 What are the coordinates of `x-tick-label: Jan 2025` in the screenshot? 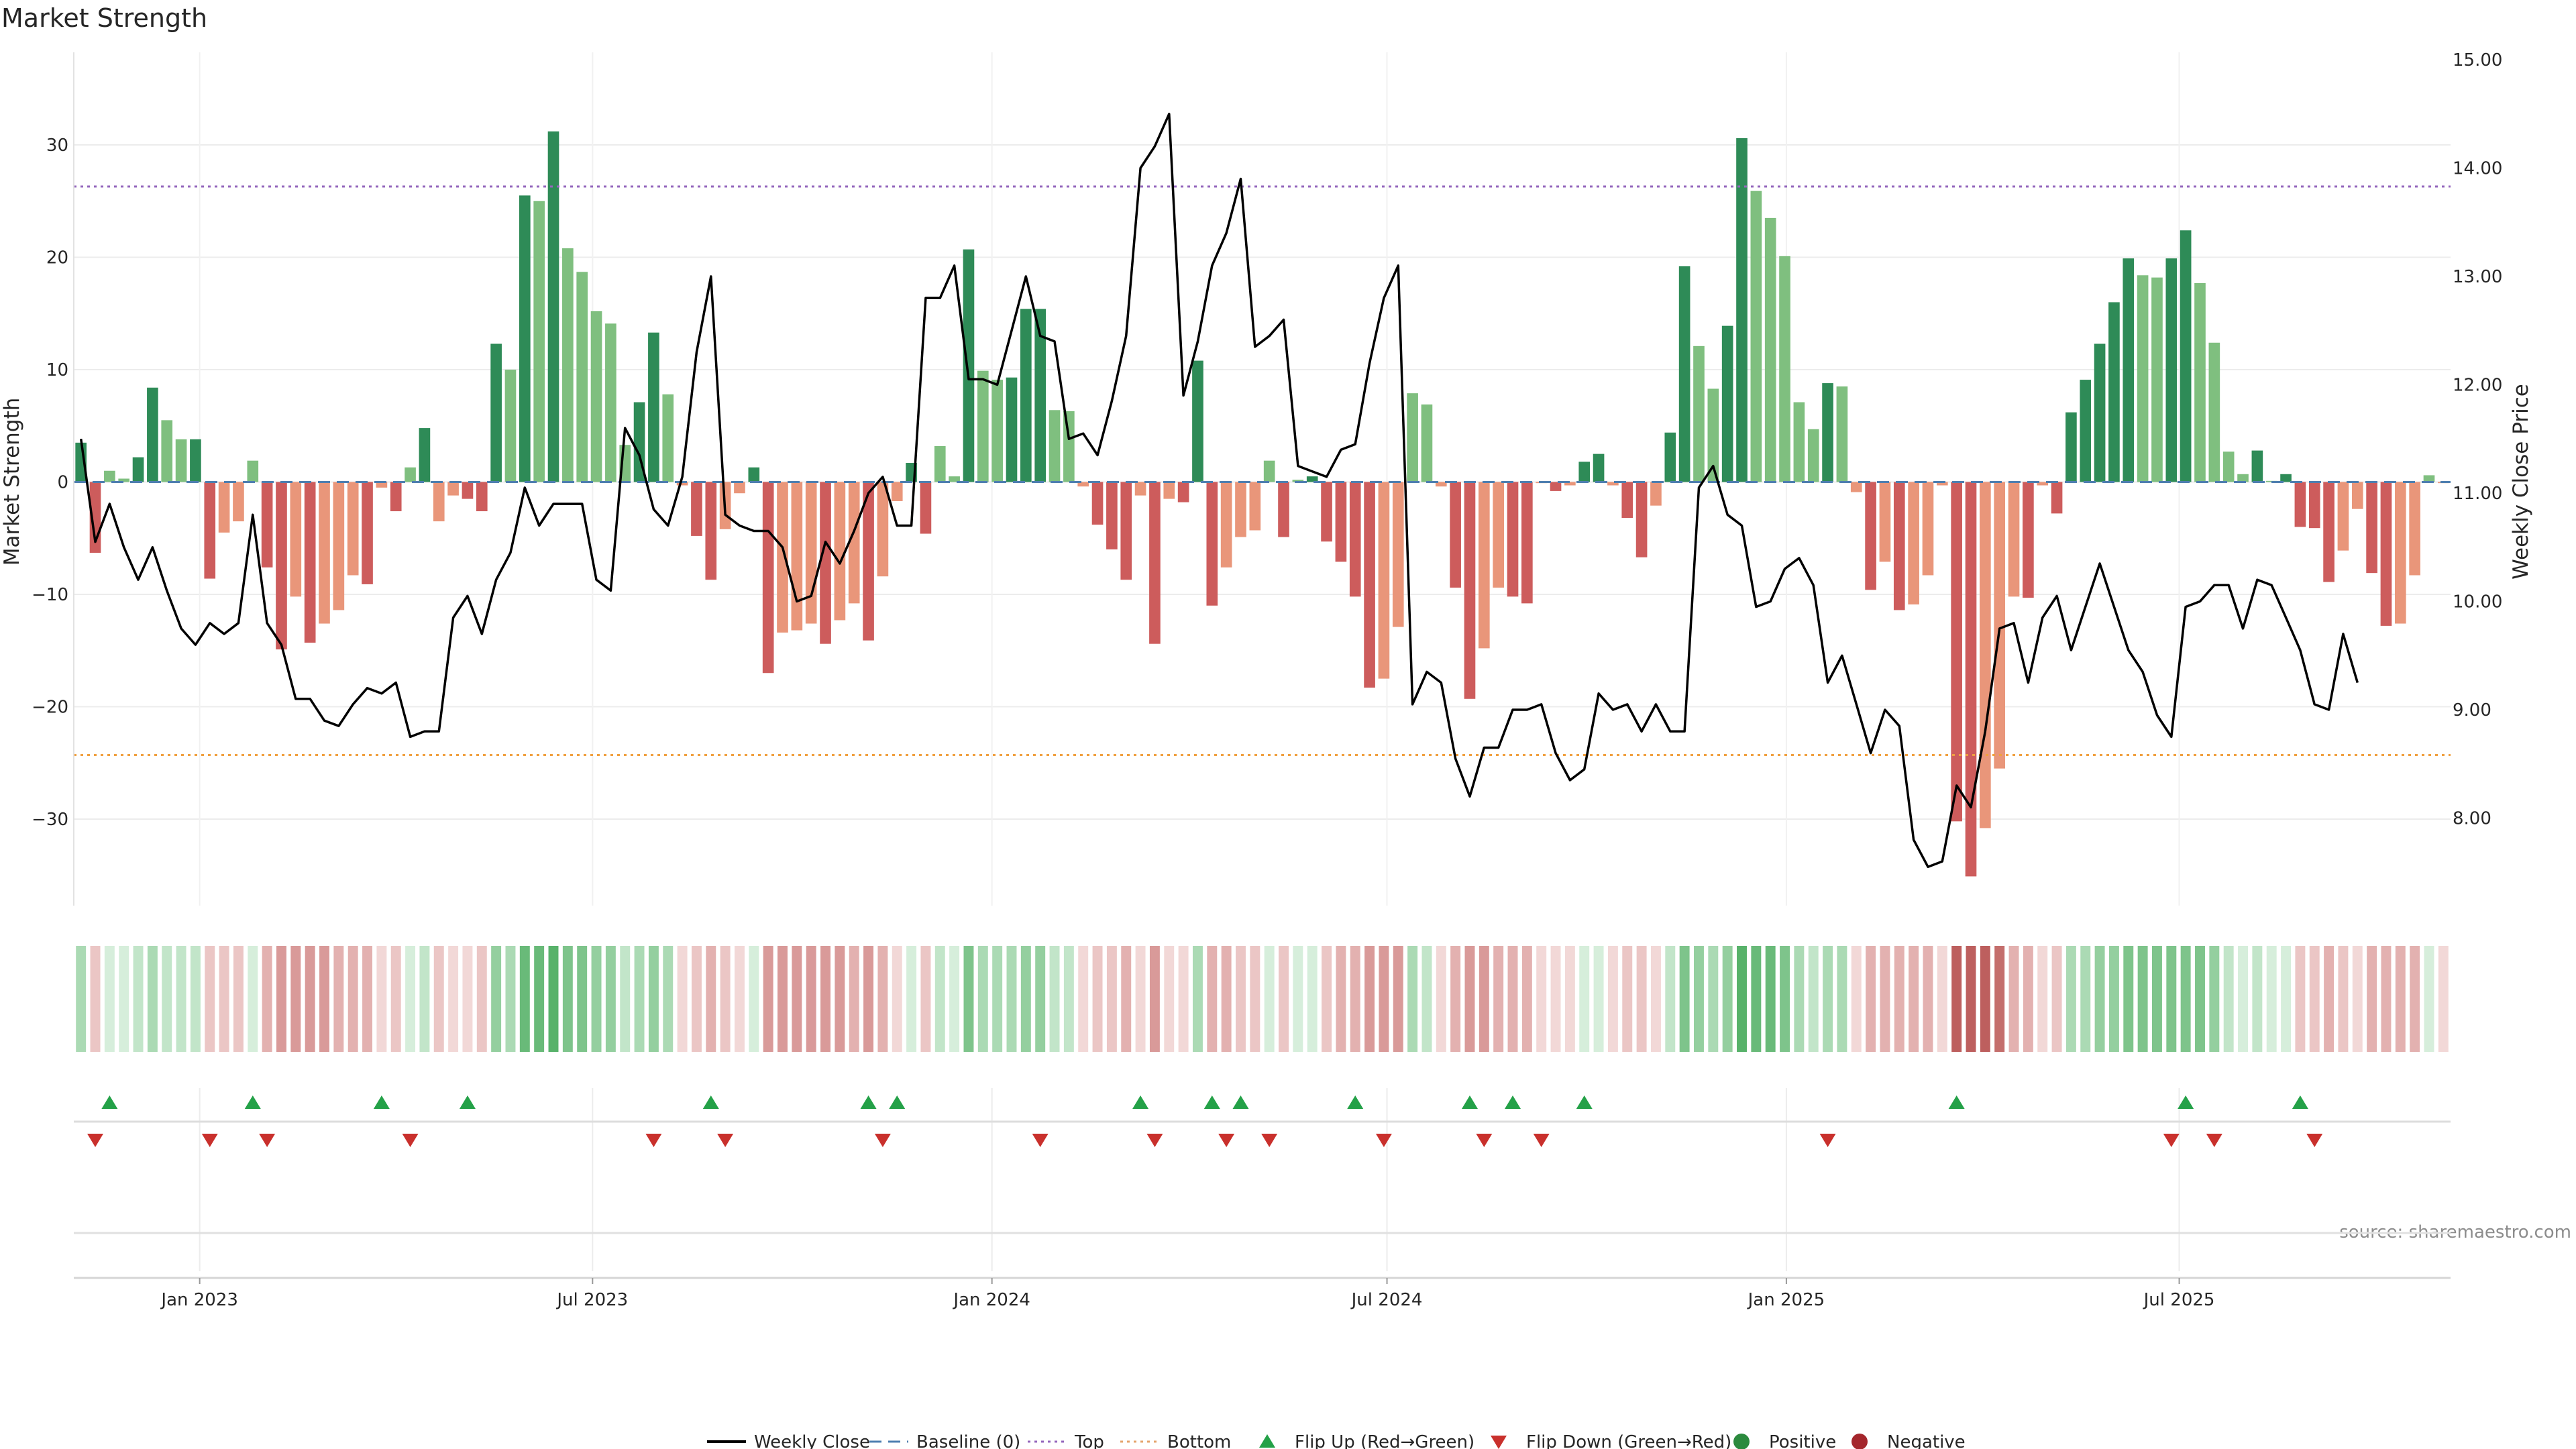 It's located at (1786, 1300).